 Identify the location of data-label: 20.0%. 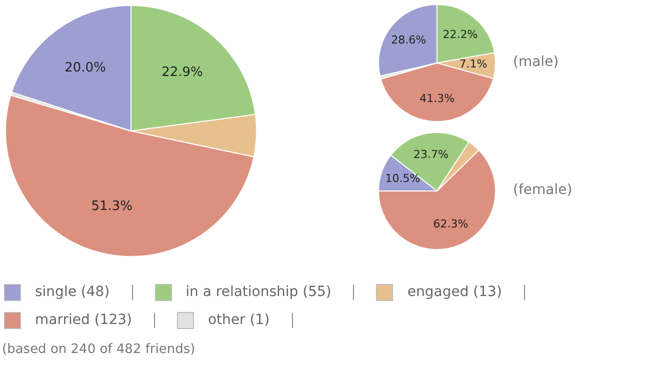
(85, 68).